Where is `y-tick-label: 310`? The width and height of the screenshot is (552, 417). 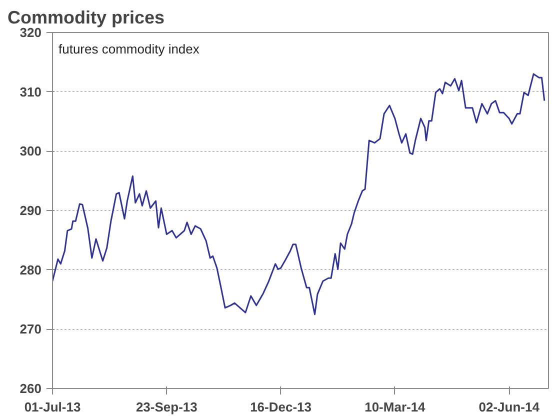
y-tick-label: 310 is located at coordinates (31, 92).